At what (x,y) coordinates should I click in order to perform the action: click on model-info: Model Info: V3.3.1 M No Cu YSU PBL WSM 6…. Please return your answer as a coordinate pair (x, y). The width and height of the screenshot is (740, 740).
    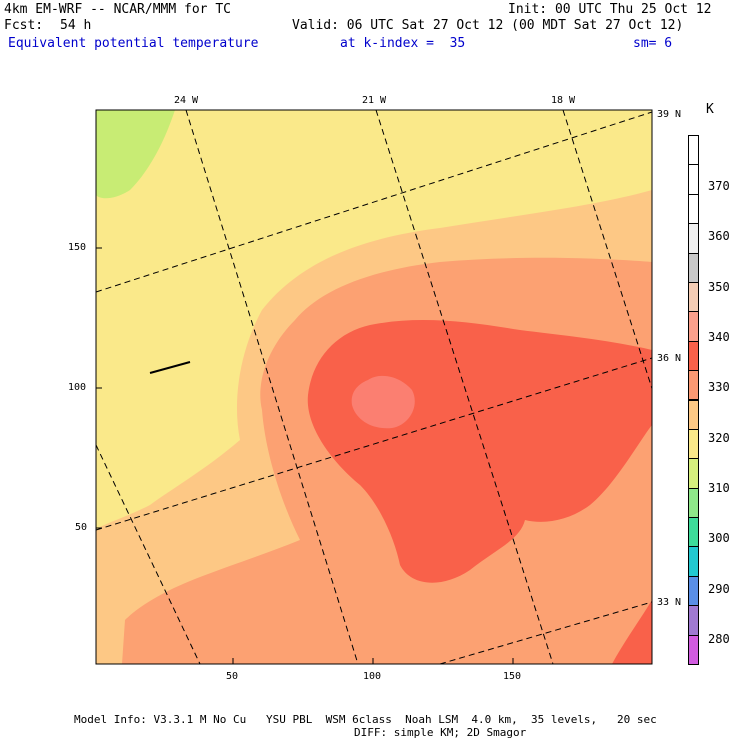
    Looking at the image, I should click on (365, 719).